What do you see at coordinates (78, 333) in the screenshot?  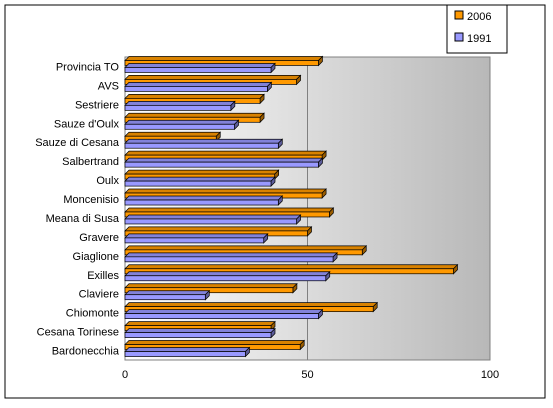 I see `category-label: Cesana Torinese` at bounding box center [78, 333].